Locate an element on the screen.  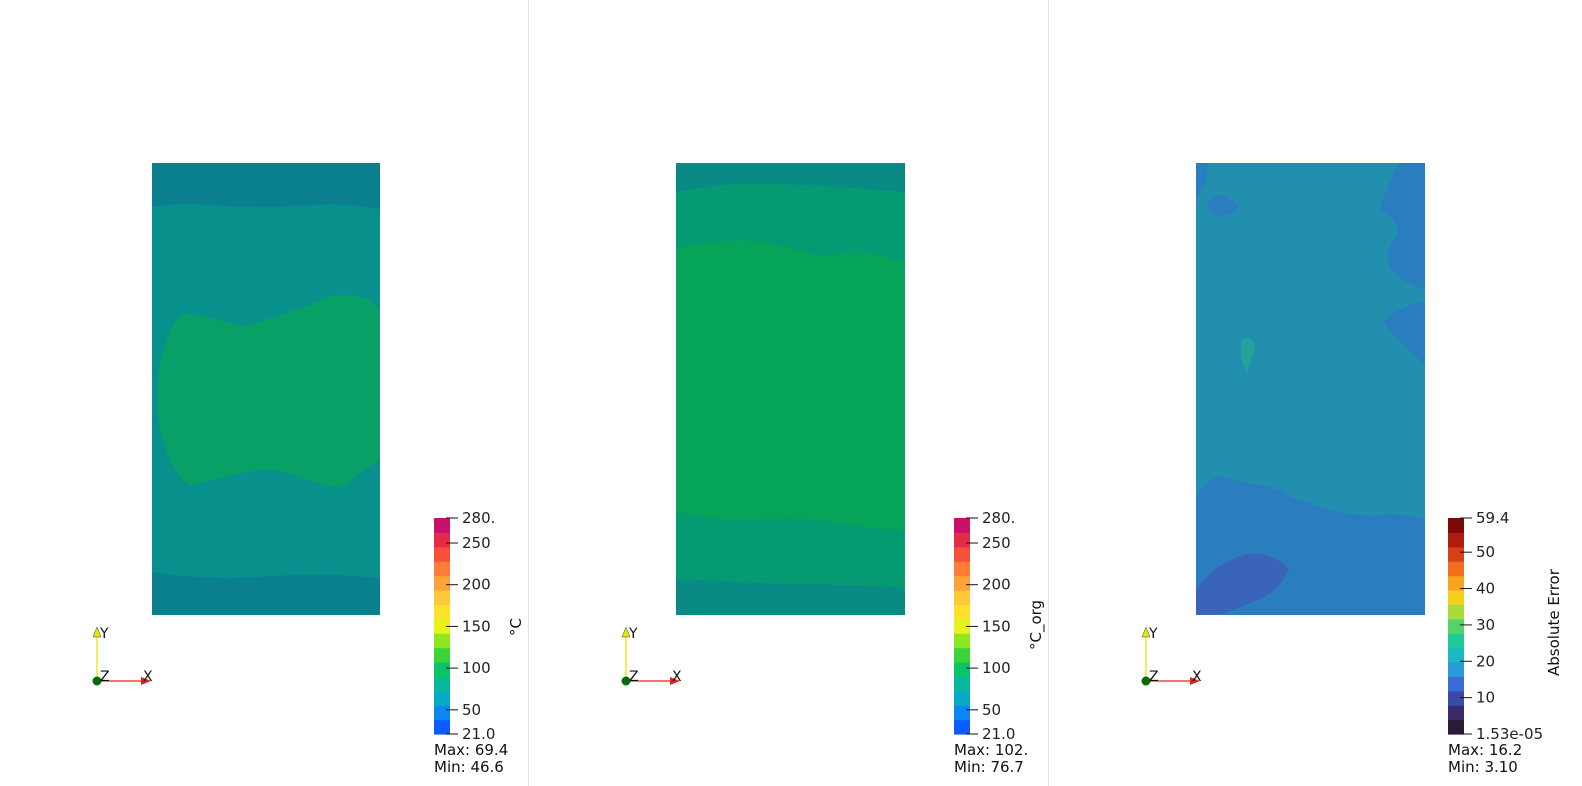
min-value-label: Min: 76.7 is located at coordinates (989, 767).